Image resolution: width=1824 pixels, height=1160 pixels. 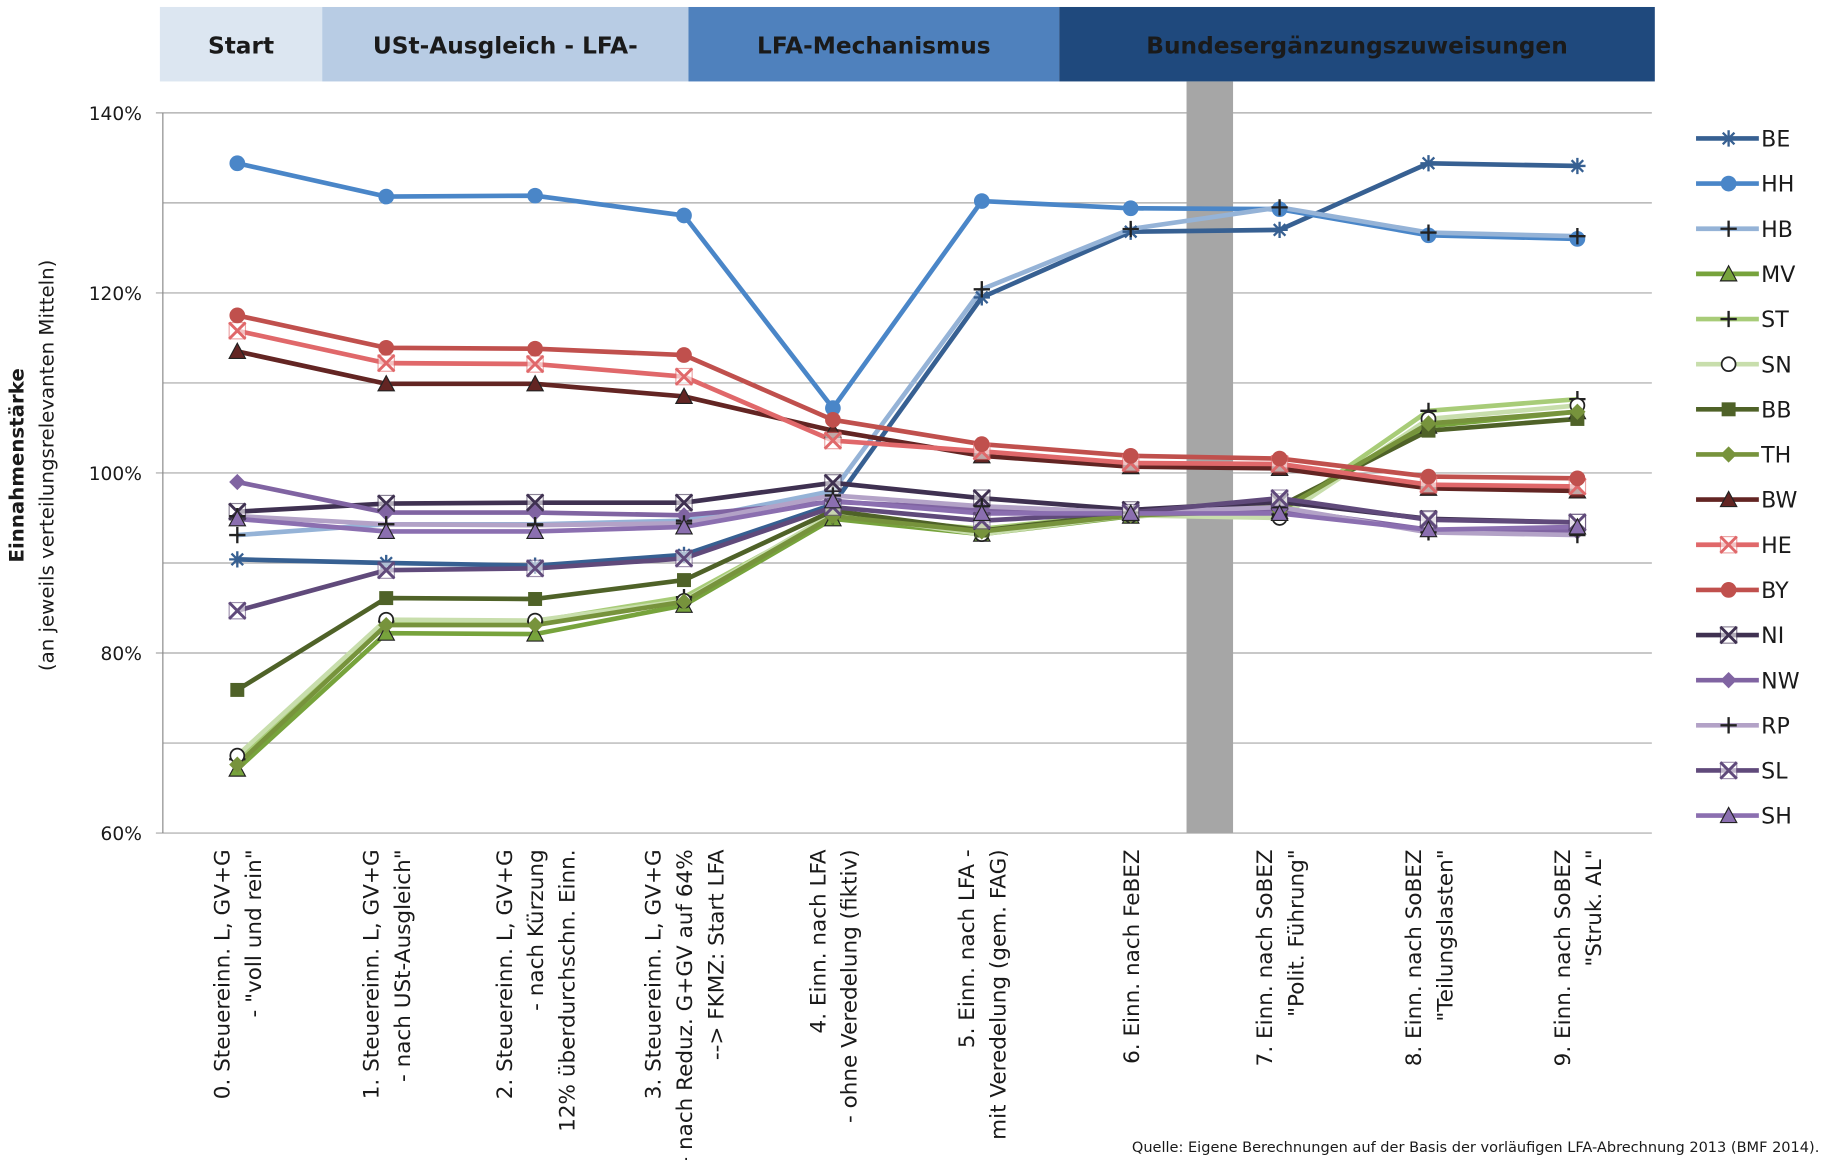 What do you see at coordinates (1774, 772) in the screenshot?
I see `legend-label: SL` at bounding box center [1774, 772].